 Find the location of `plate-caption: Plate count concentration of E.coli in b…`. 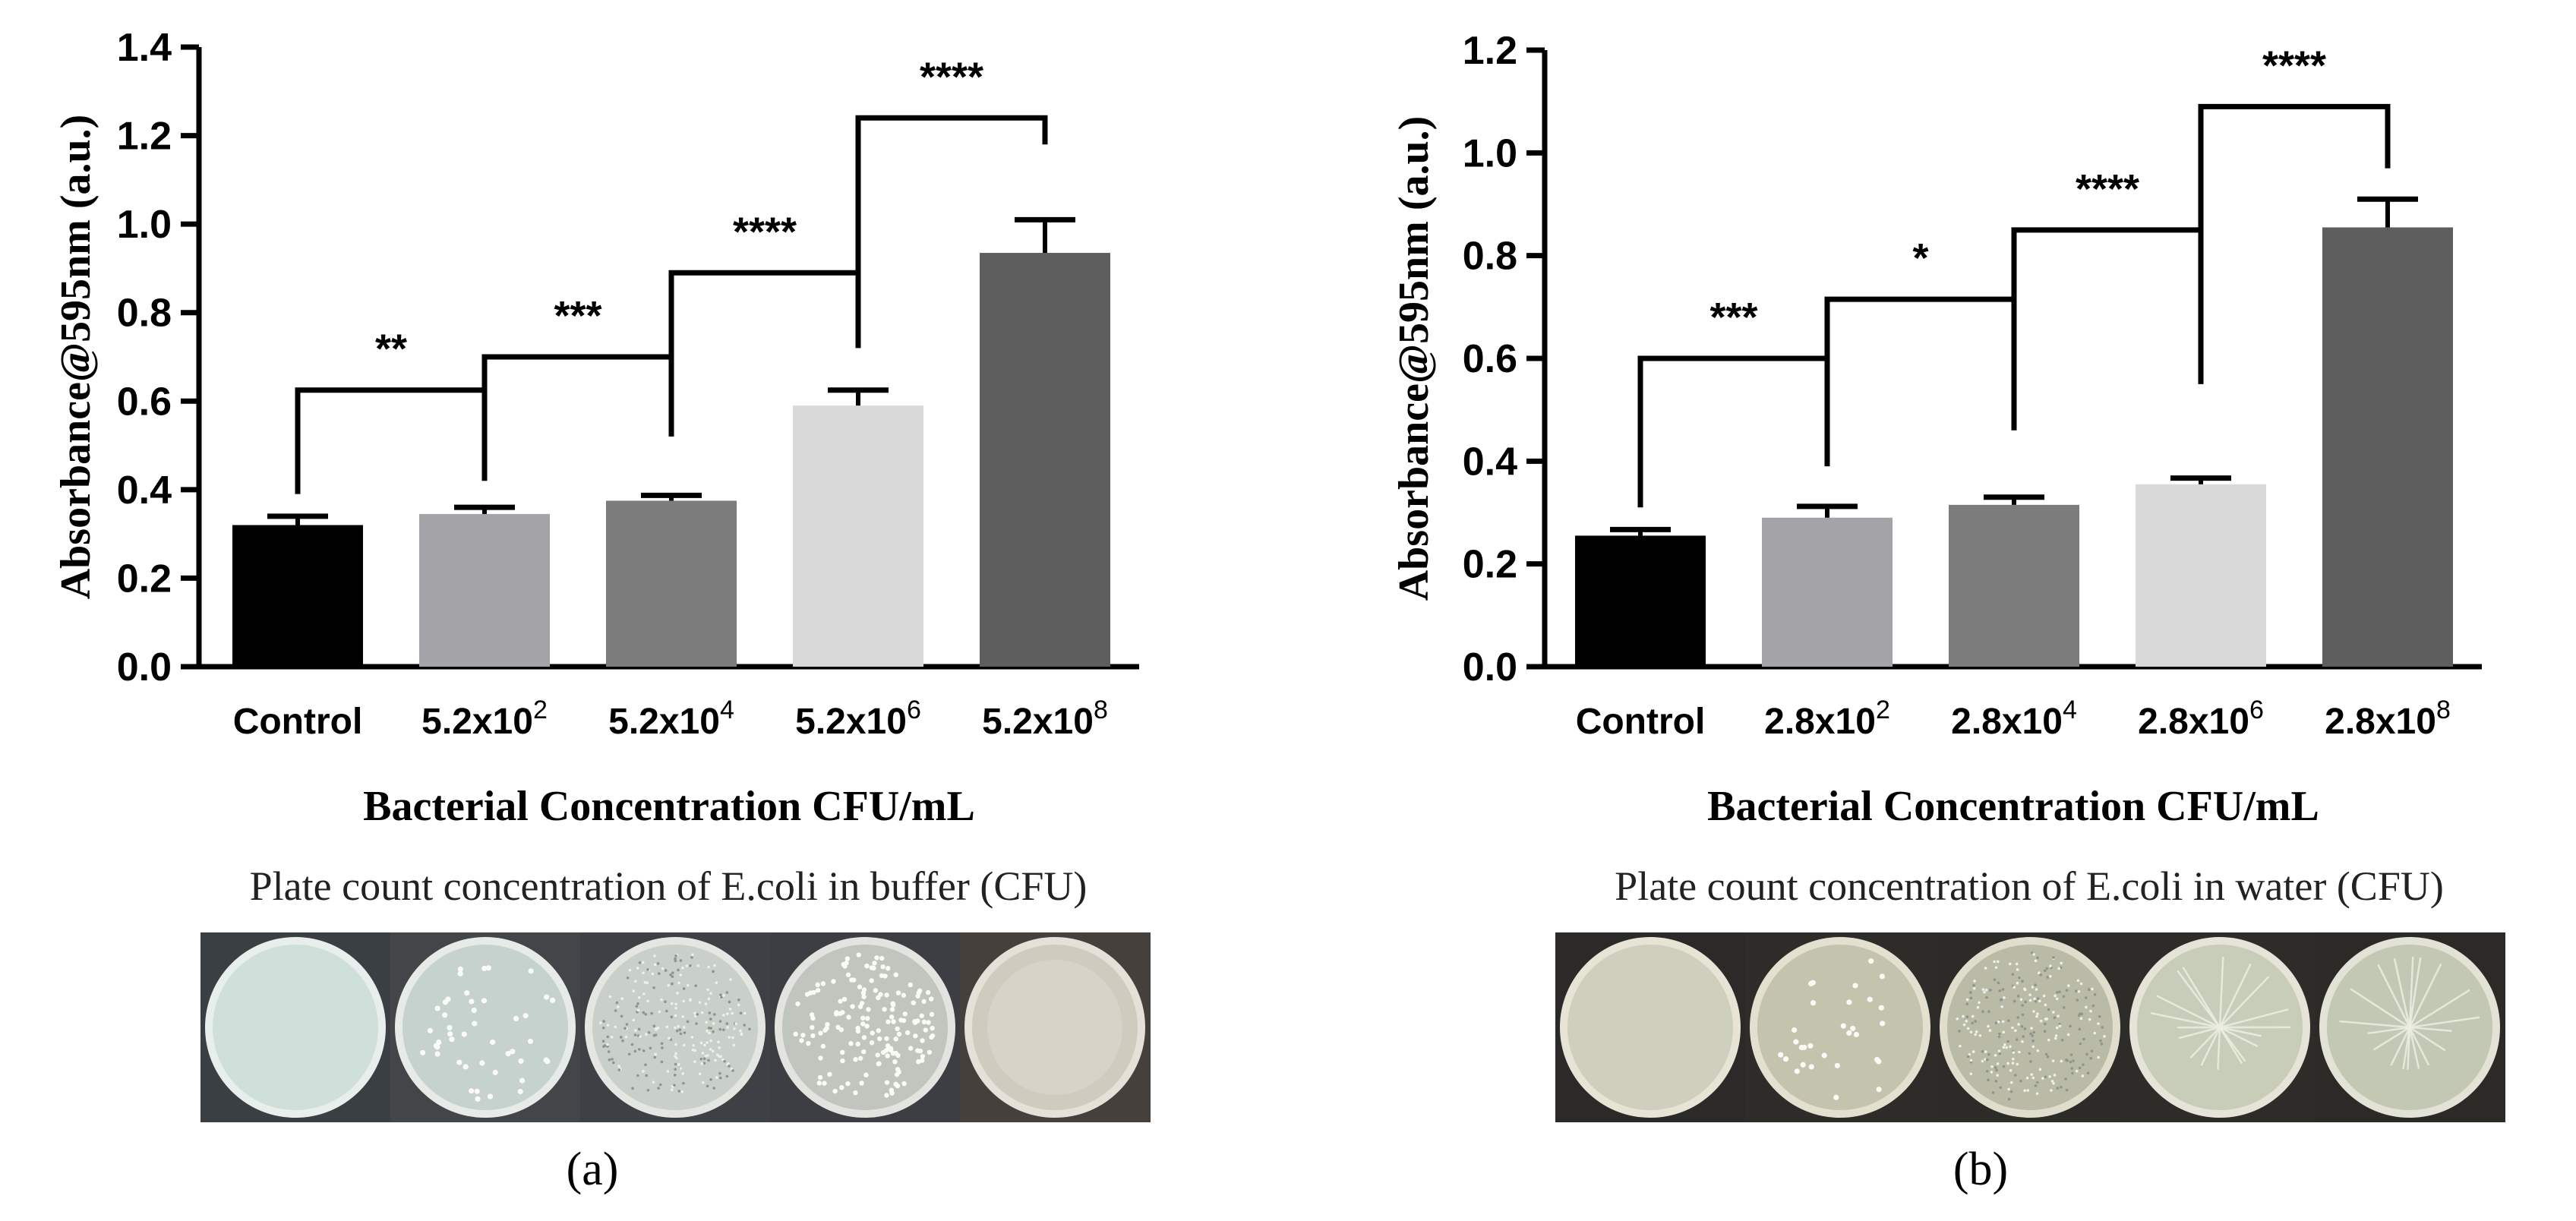

plate-caption: Plate count concentration of E.coli in b… is located at coordinates (669, 886).